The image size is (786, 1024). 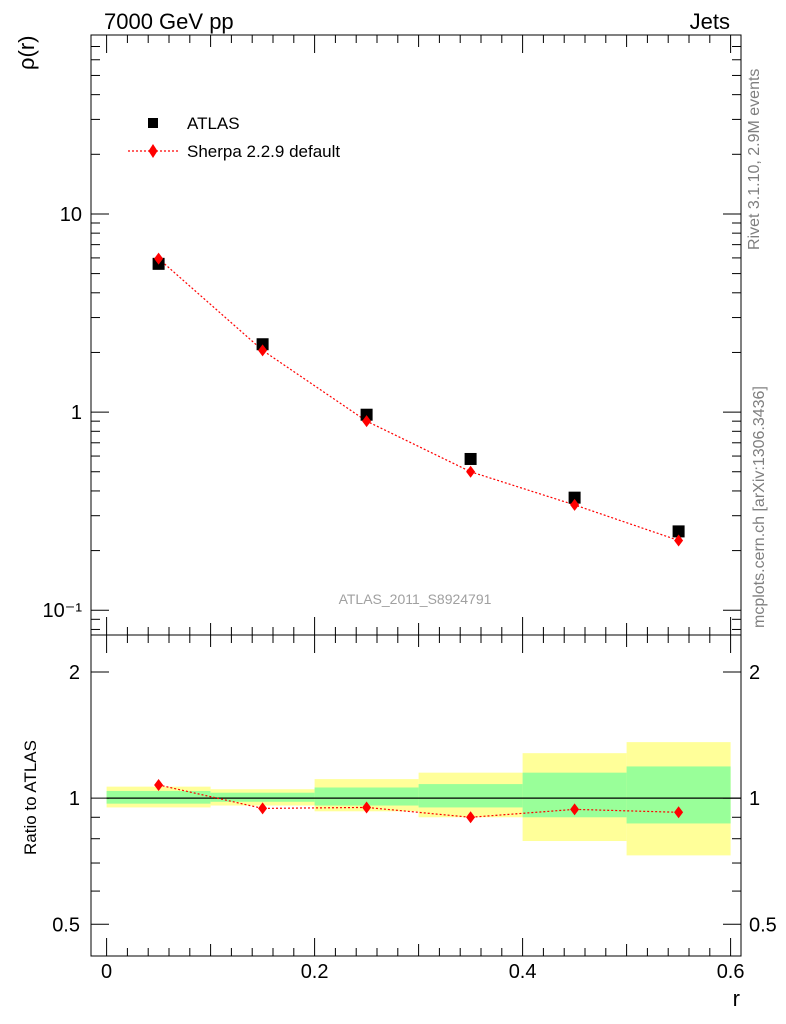 I want to click on legend: ATLAS Sherpa 2.2.9 default, so click(x=234, y=137).